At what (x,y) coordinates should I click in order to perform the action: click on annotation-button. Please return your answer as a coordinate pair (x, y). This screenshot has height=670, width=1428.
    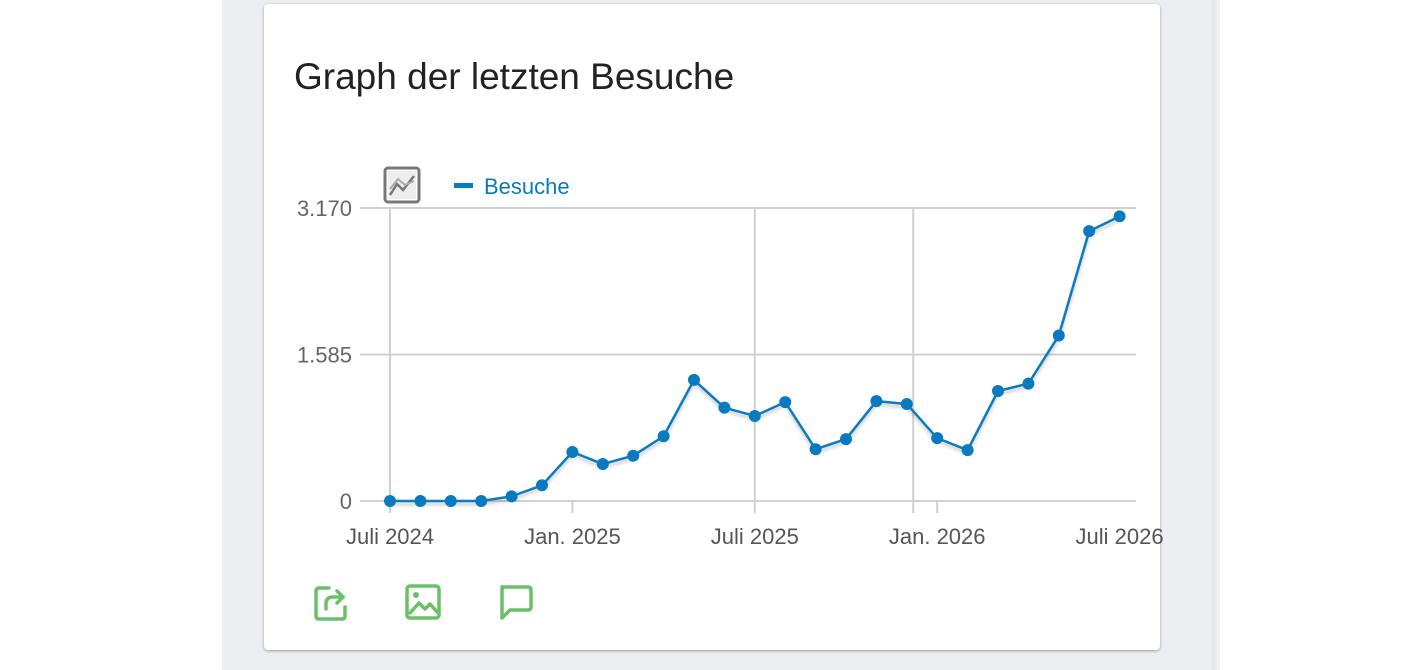
    Looking at the image, I should click on (515, 602).